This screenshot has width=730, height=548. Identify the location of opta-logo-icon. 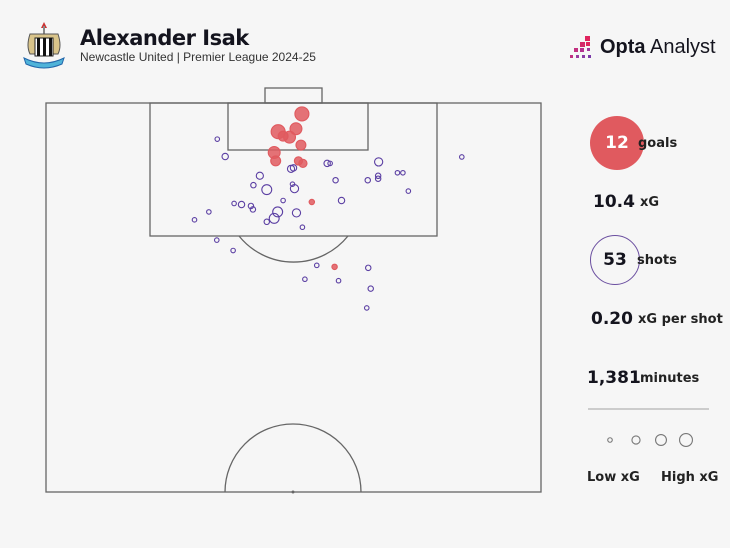
(580, 47).